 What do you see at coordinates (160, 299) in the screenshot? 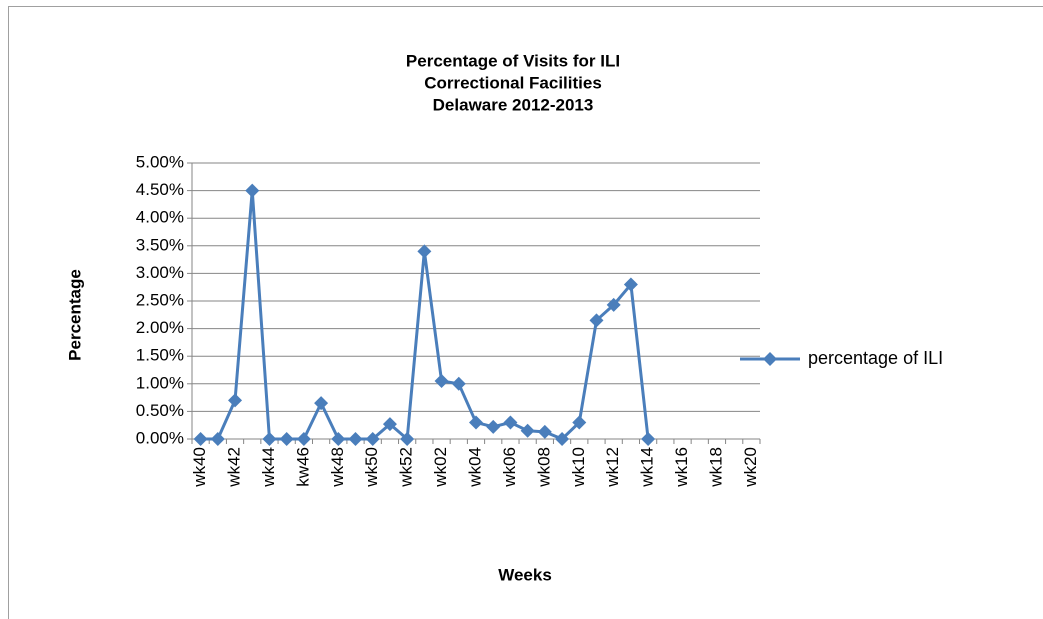
I see `y-tick-label: 2.50%` at bounding box center [160, 299].